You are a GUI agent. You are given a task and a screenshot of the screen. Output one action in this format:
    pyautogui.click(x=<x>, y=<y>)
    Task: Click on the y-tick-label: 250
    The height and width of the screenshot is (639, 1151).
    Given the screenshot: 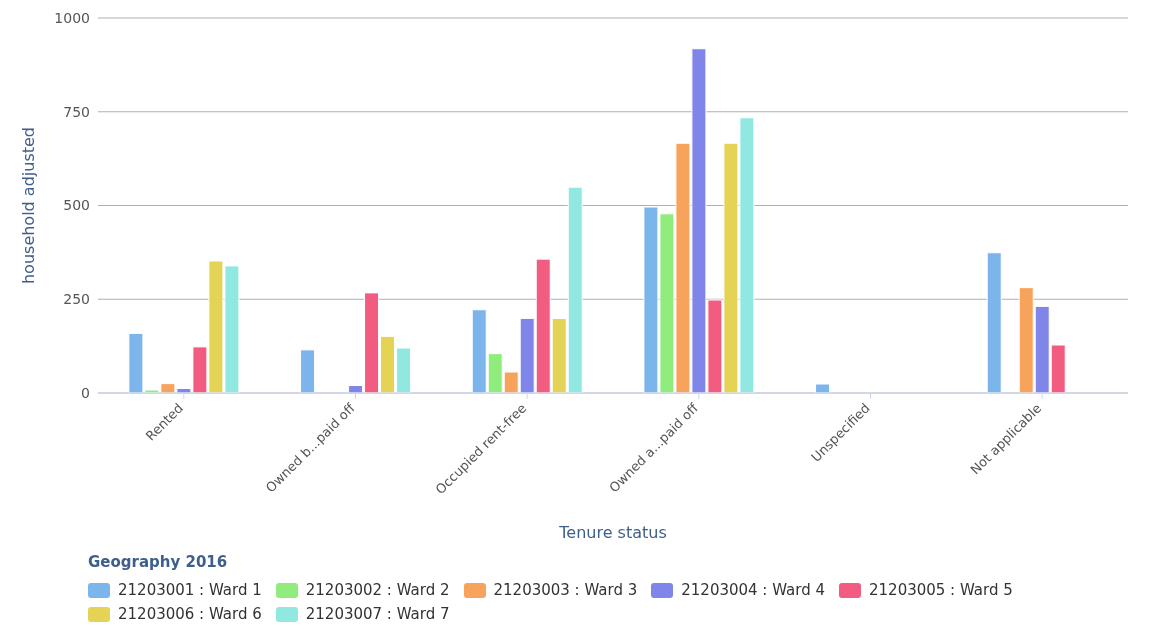 What is the action you would take?
    pyautogui.click(x=76, y=299)
    